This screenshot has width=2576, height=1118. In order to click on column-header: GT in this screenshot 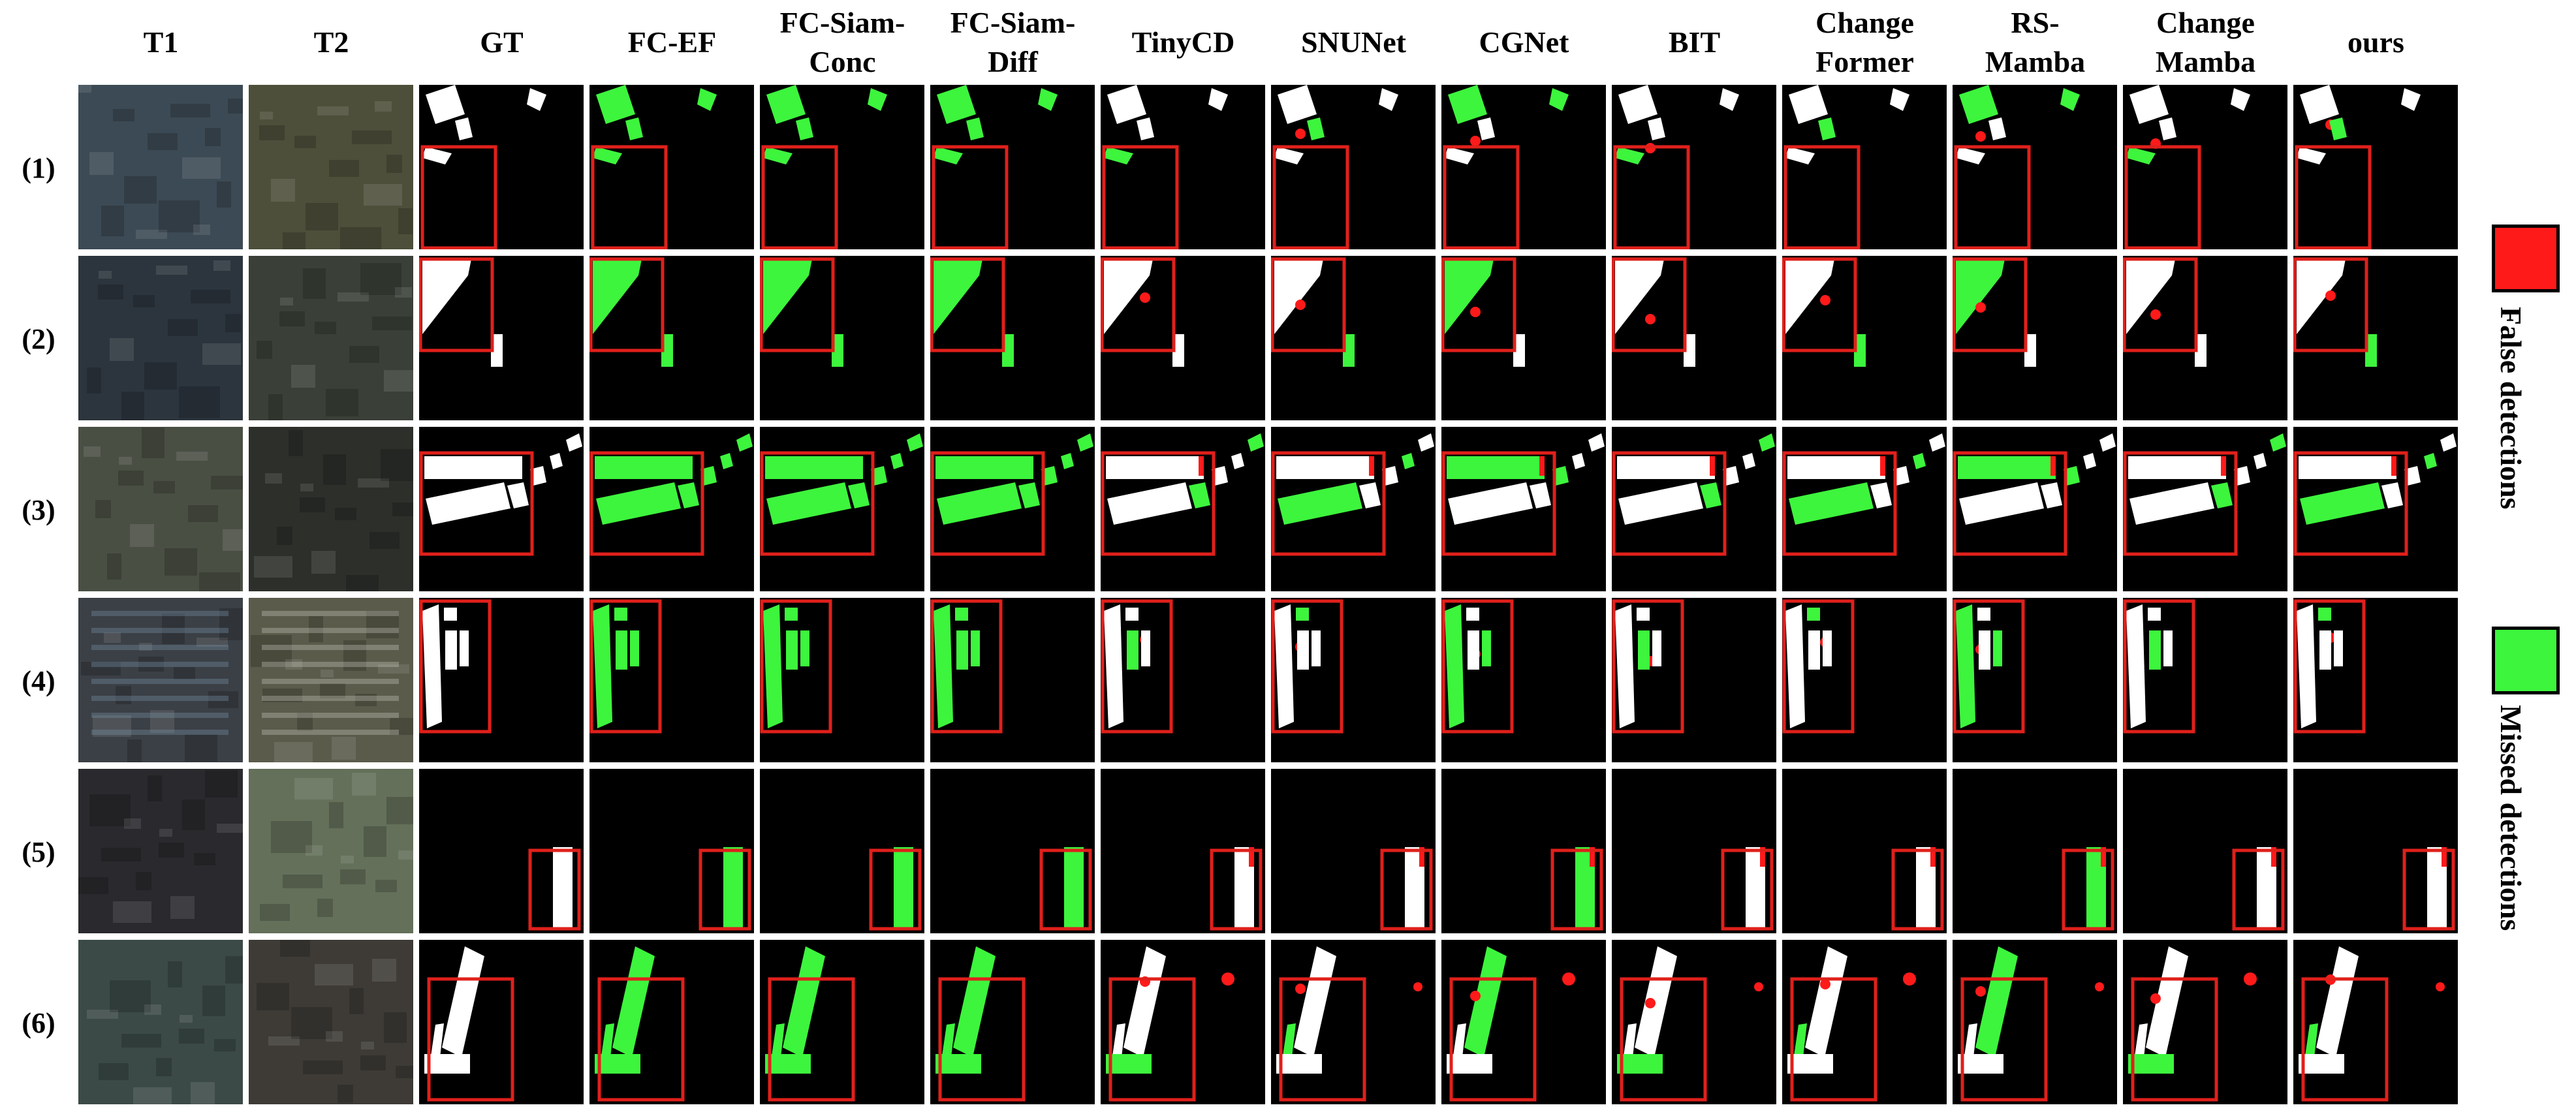, I will do `click(502, 42)`.